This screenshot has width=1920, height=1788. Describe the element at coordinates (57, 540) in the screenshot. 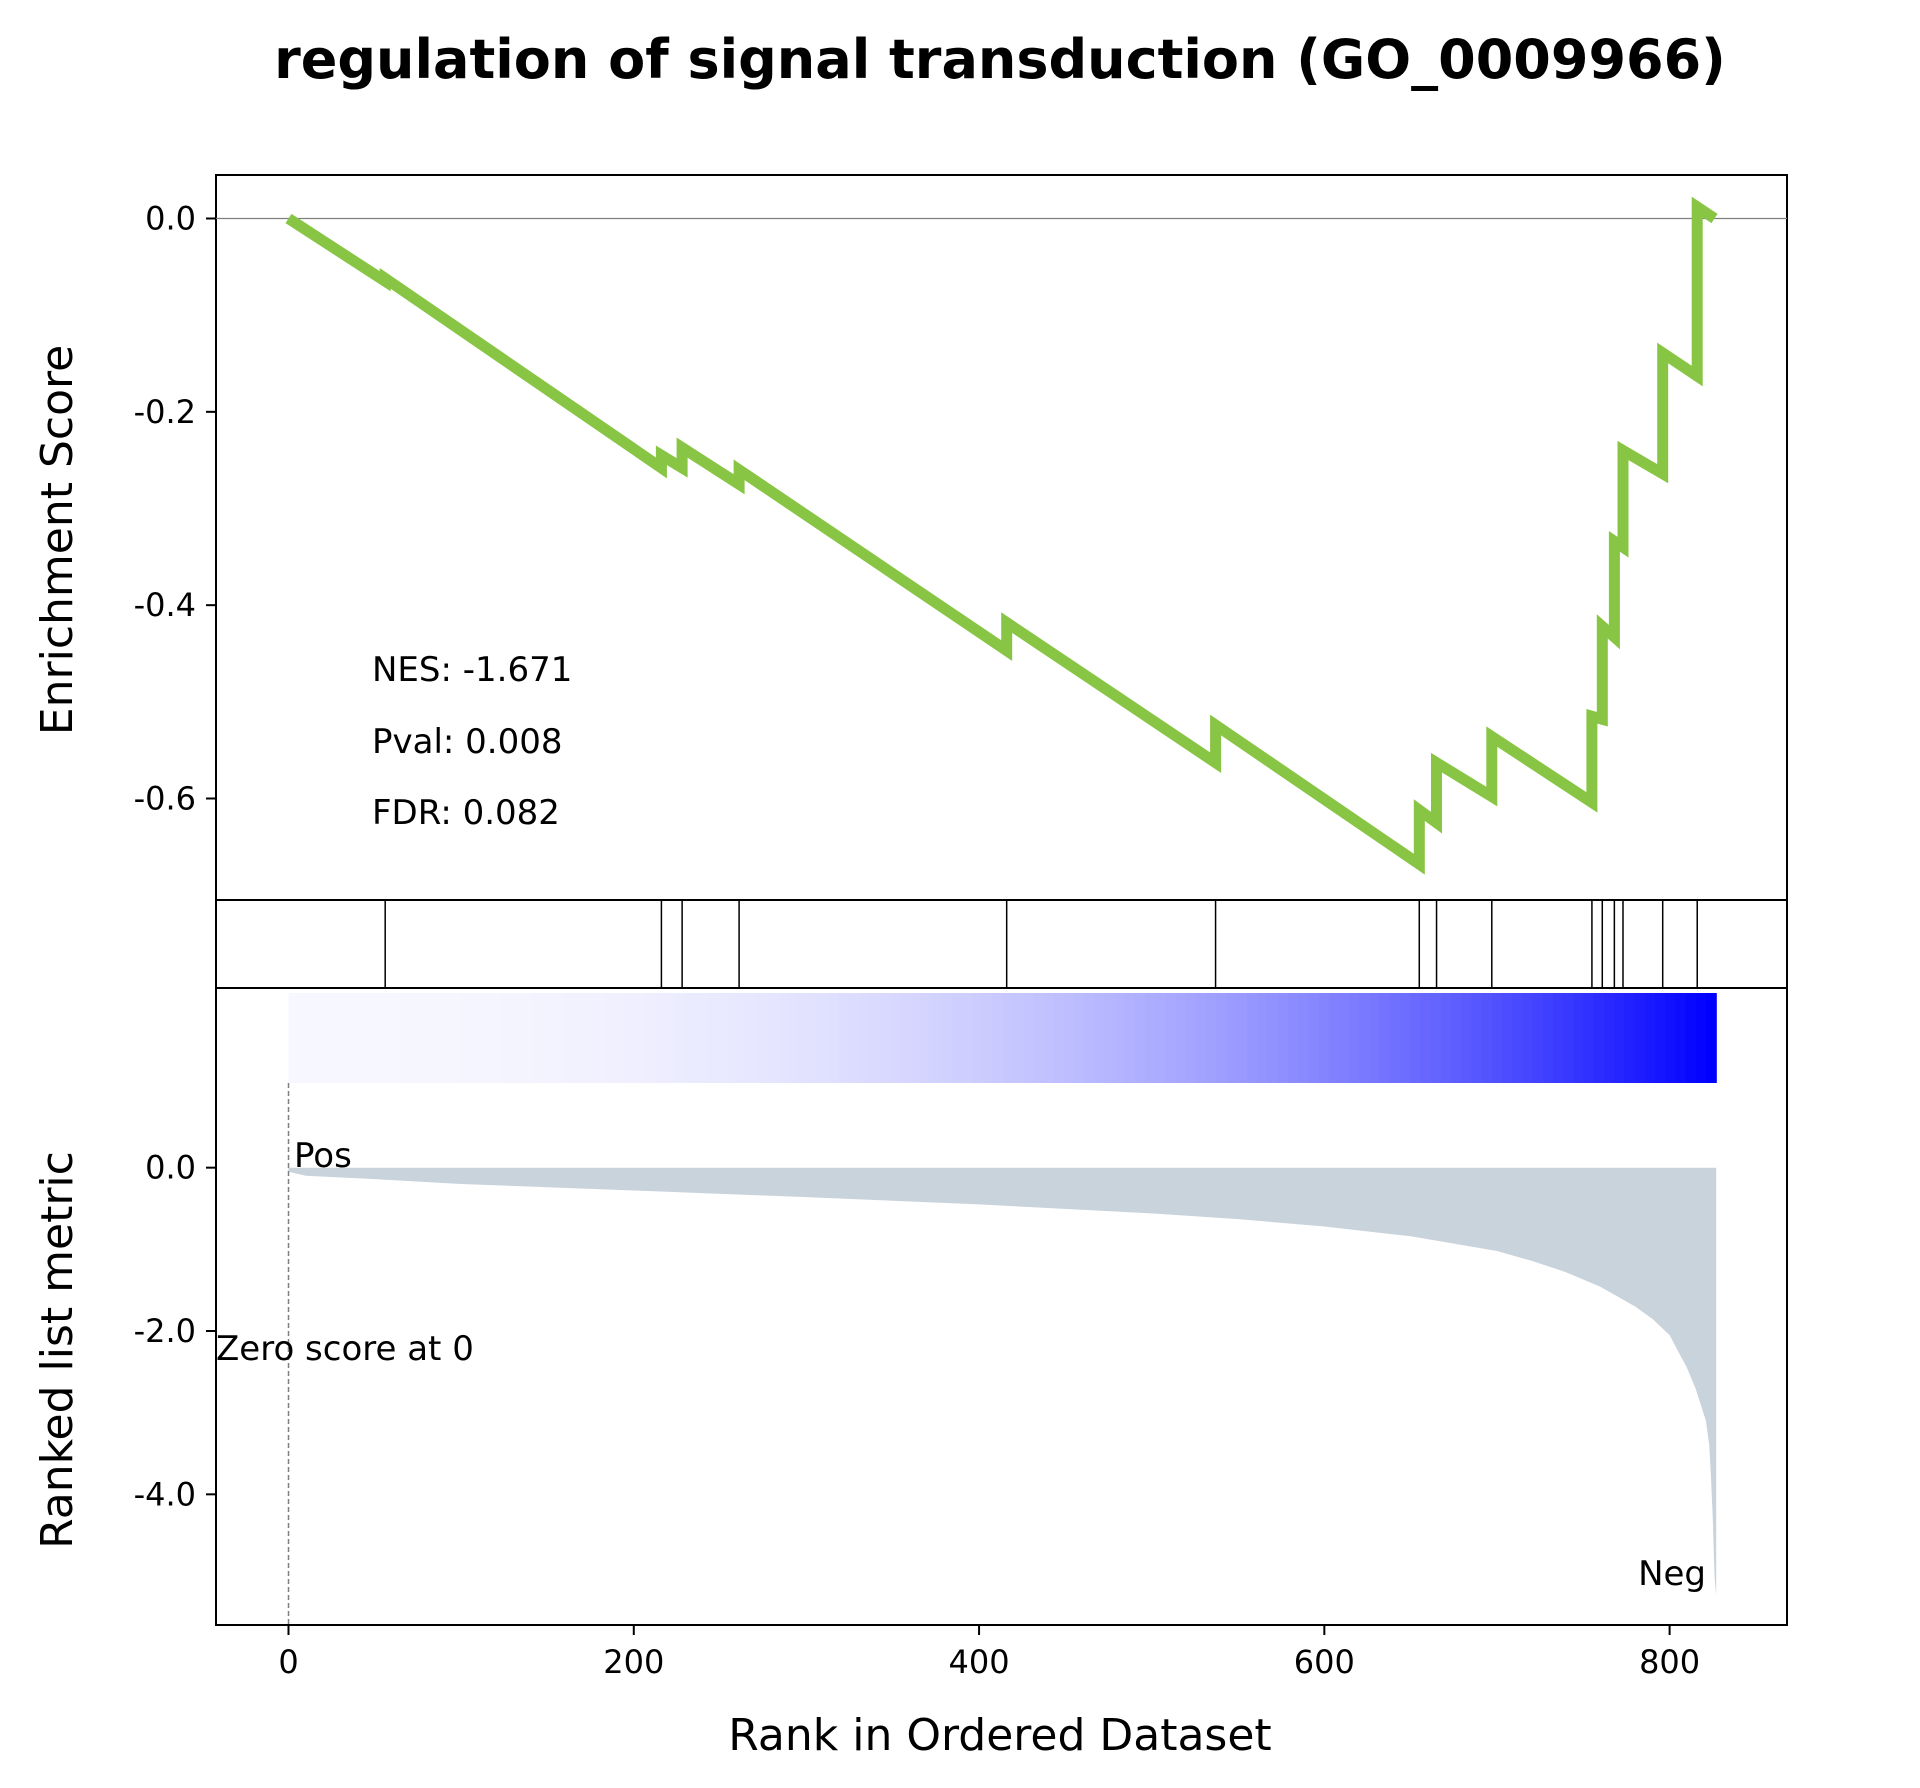

I see `es-y-axis-label: Enrichment Score` at that location.